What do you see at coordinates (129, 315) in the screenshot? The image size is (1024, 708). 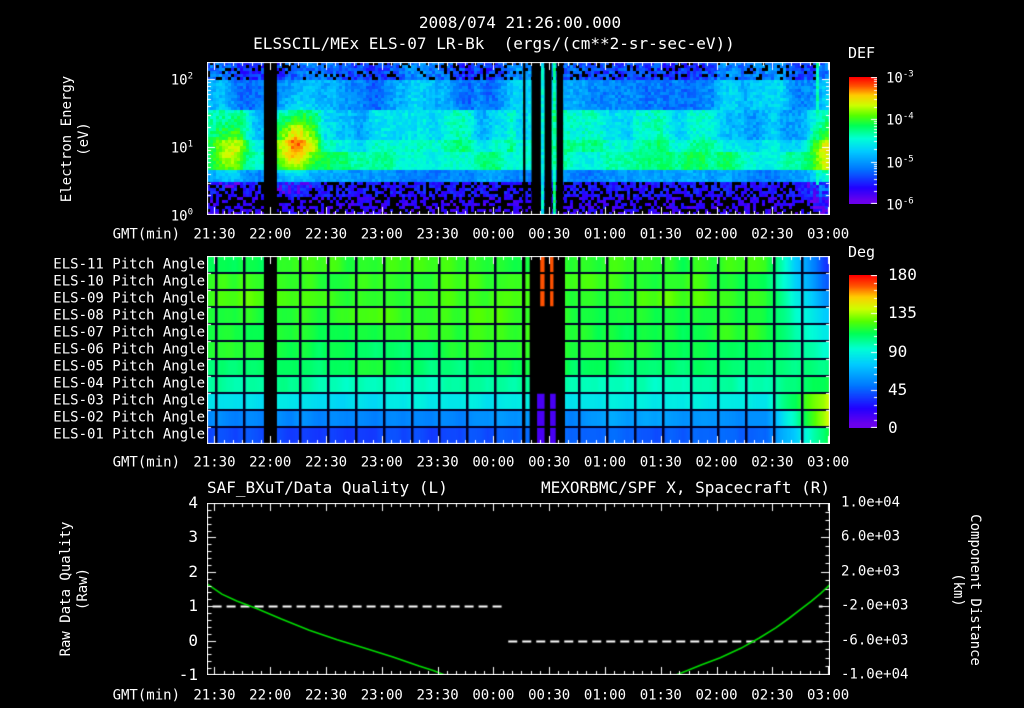 I see `pitch-row-label: ELS-08 Pitch Angle` at bounding box center [129, 315].